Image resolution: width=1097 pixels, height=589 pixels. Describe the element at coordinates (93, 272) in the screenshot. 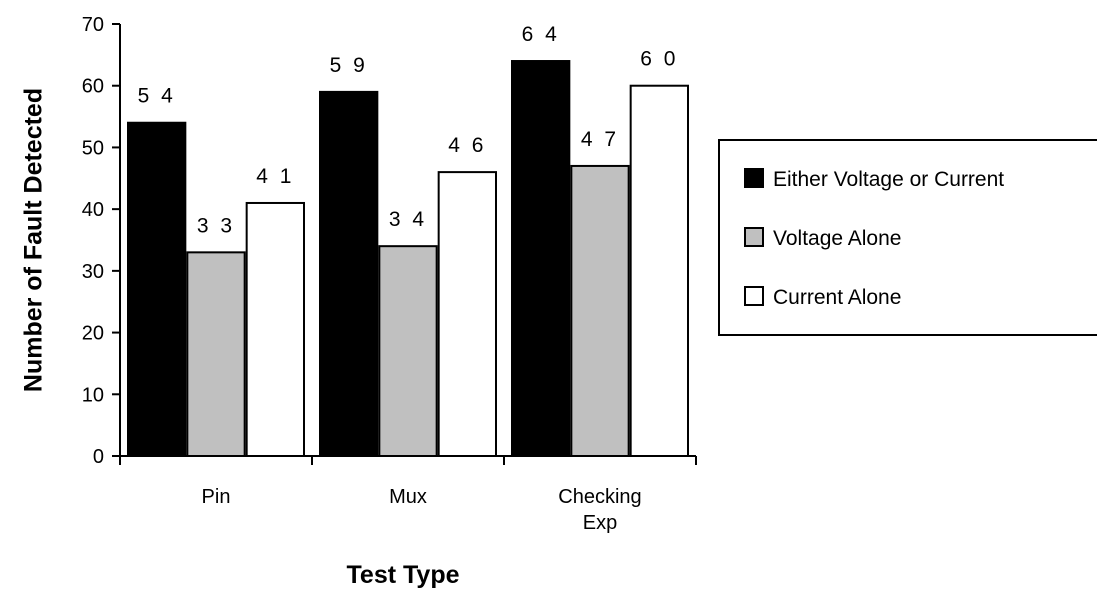

I see `y-tick-label: 30` at that location.